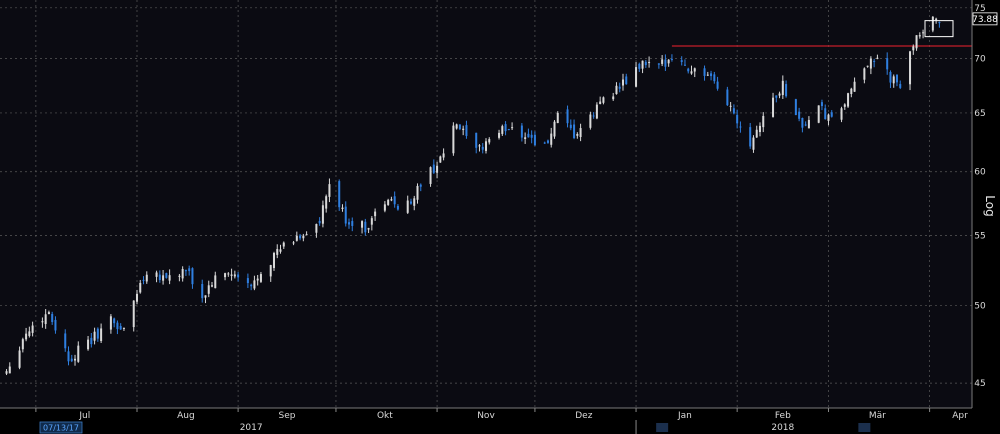 This screenshot has width=1000, height=434. What do you see at coordinates (979, 114) in the screenshot?
I see `y-tick-label: 65` at bounding box center [979, 114].